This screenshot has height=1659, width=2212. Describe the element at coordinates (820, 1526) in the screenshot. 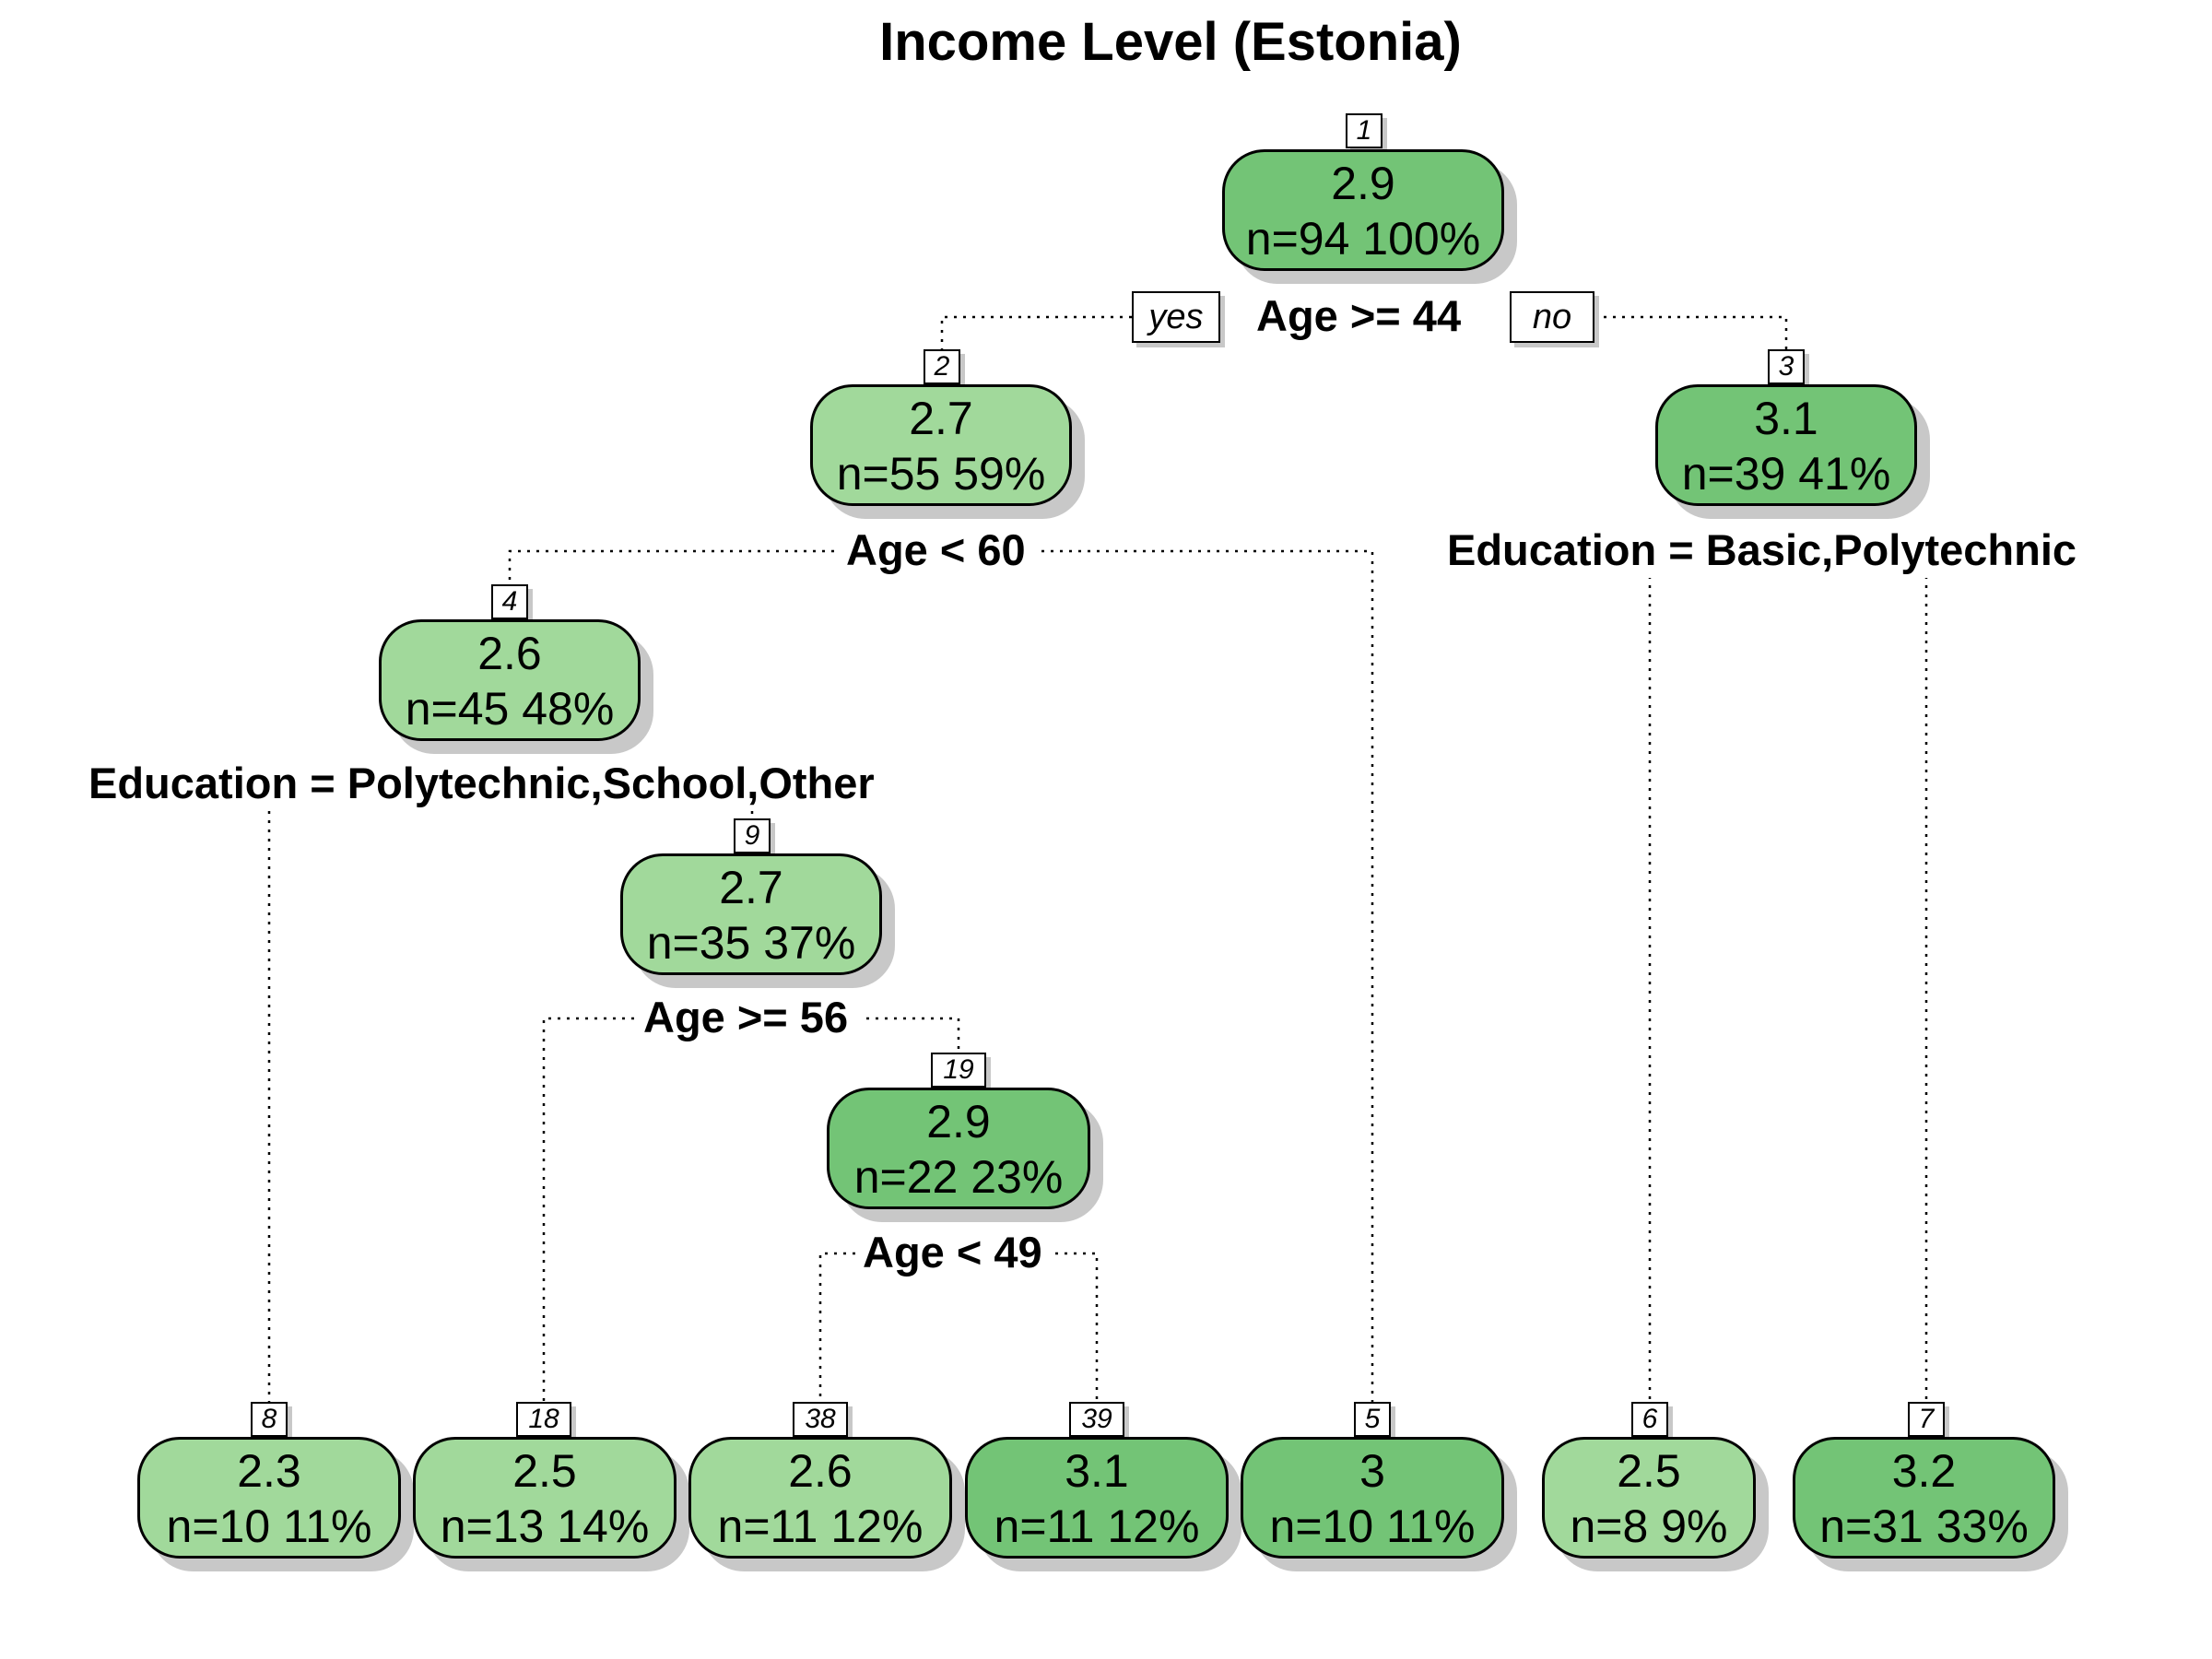

I see `leaf-38-stats: n=11 12%` at that location.